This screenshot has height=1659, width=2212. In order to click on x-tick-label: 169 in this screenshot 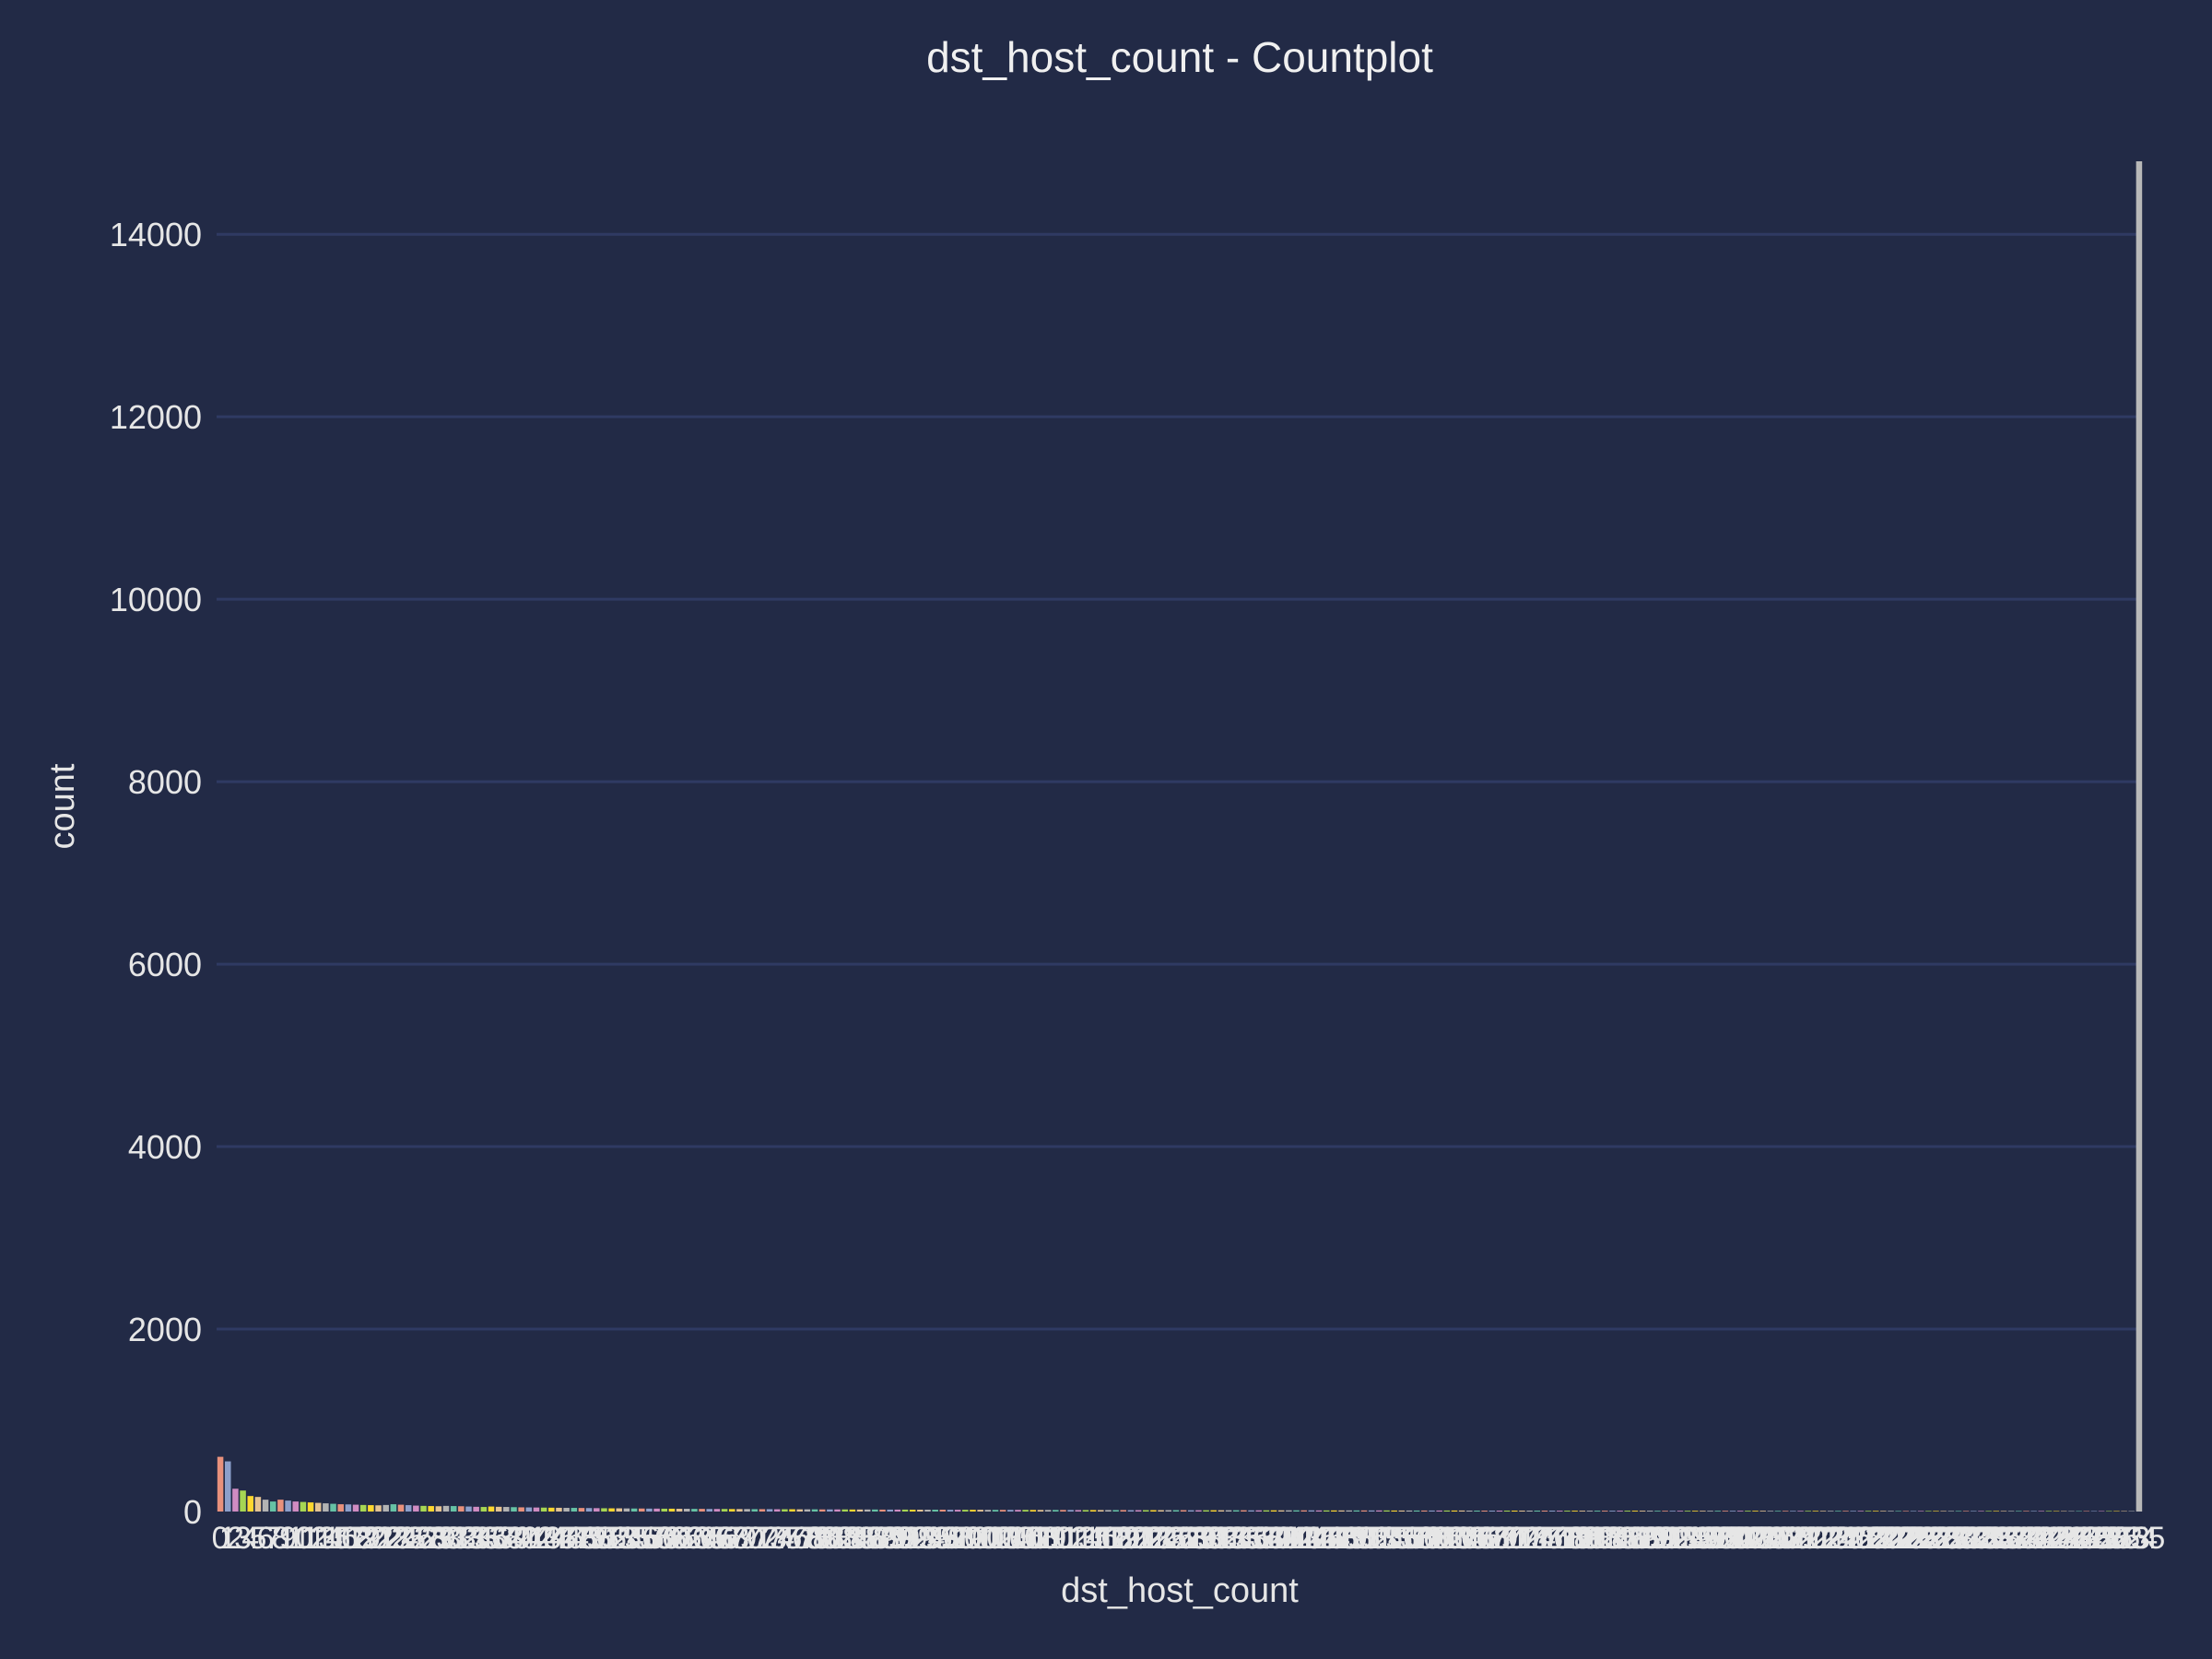, I will do `click(1491, 1538)`.